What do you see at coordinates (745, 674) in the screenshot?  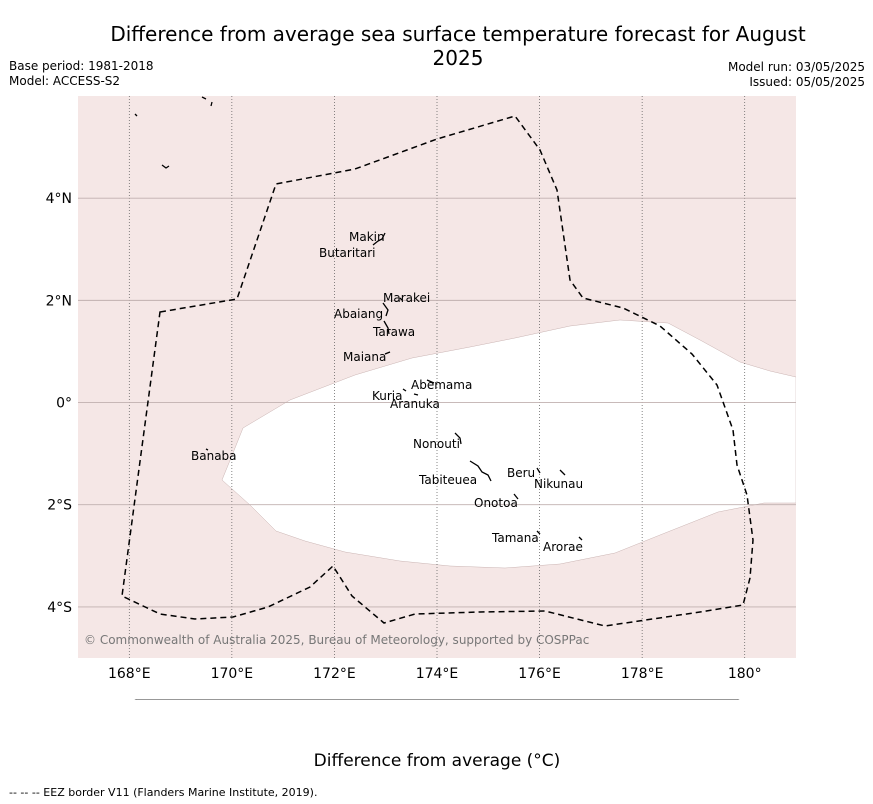 I see `lon-tick-label: 180°` at bounding box center [745, 674].